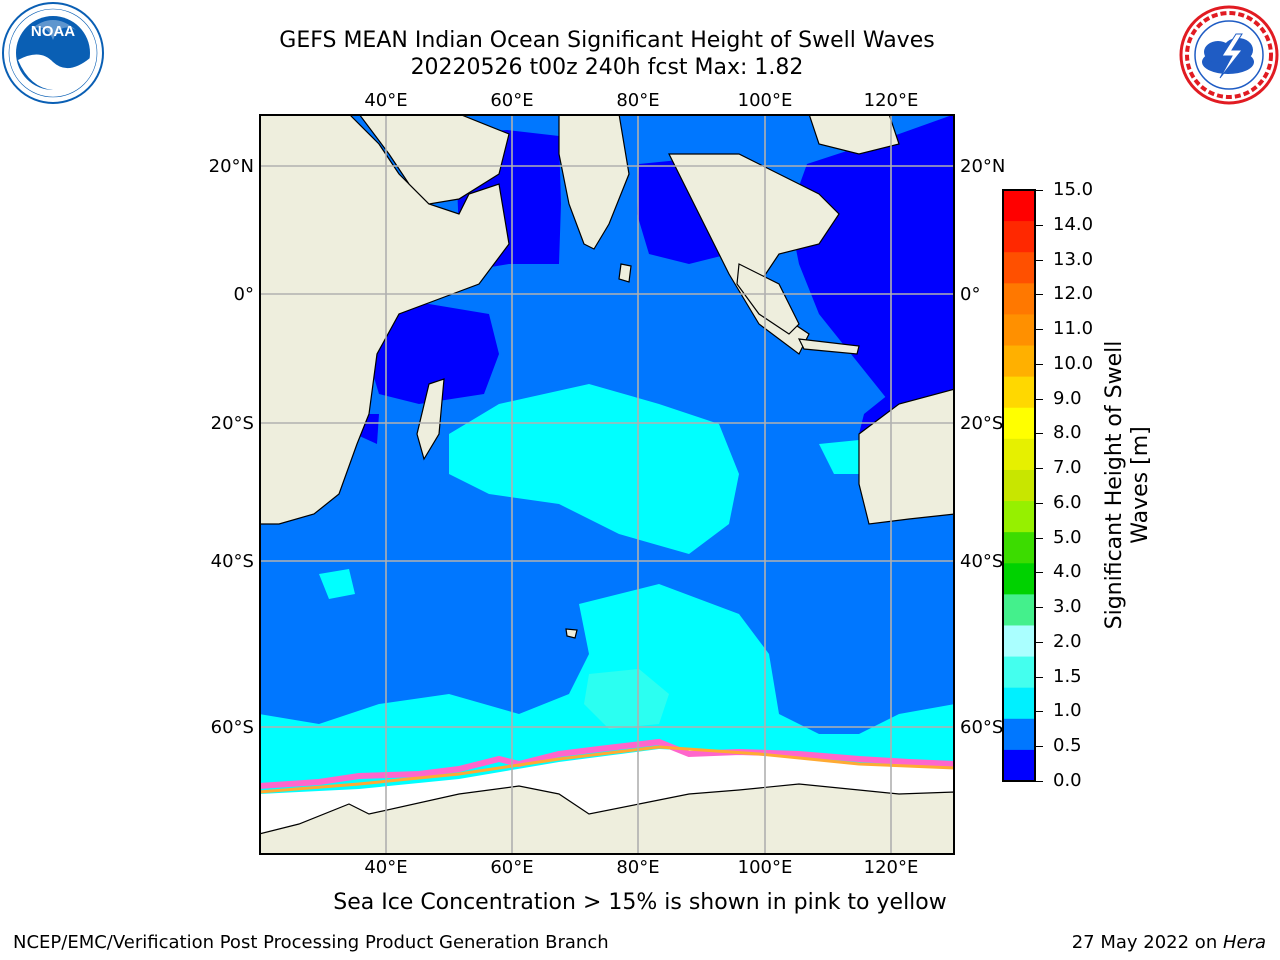 This screenshot has width=1280, height=960. What do you see at coordinates (1067, 502) in the screenshot?
I see `colorbar-tick-label: 6.0` at bounding box center [1067, 502].